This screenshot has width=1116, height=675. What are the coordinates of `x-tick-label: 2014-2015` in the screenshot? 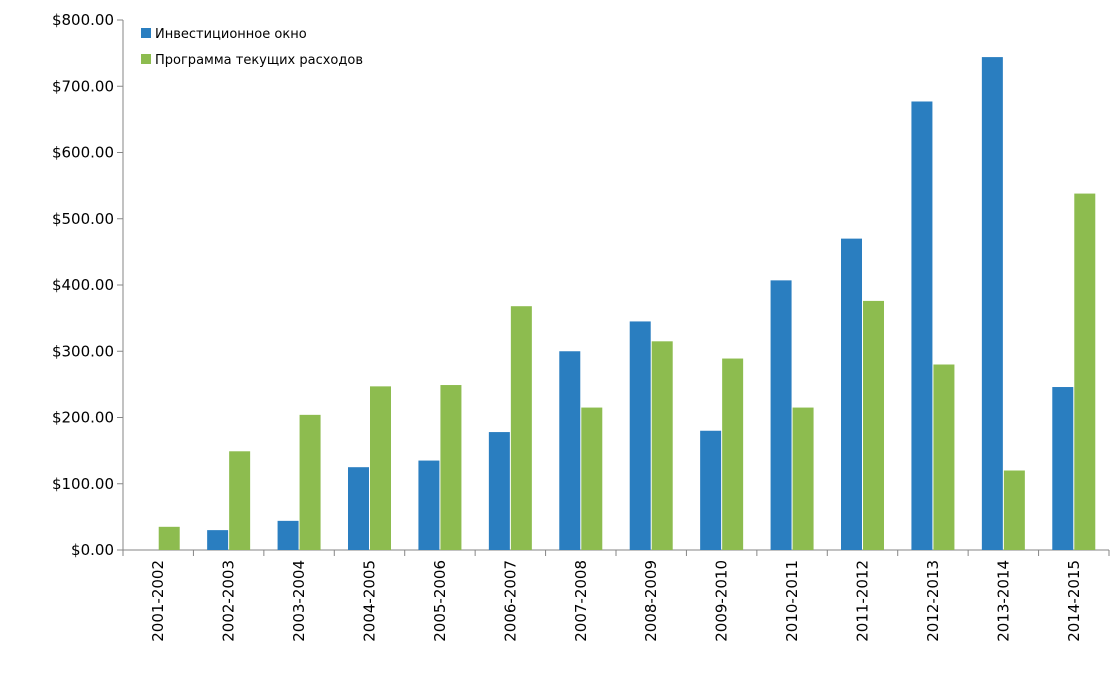 It's located at (1074, 601).